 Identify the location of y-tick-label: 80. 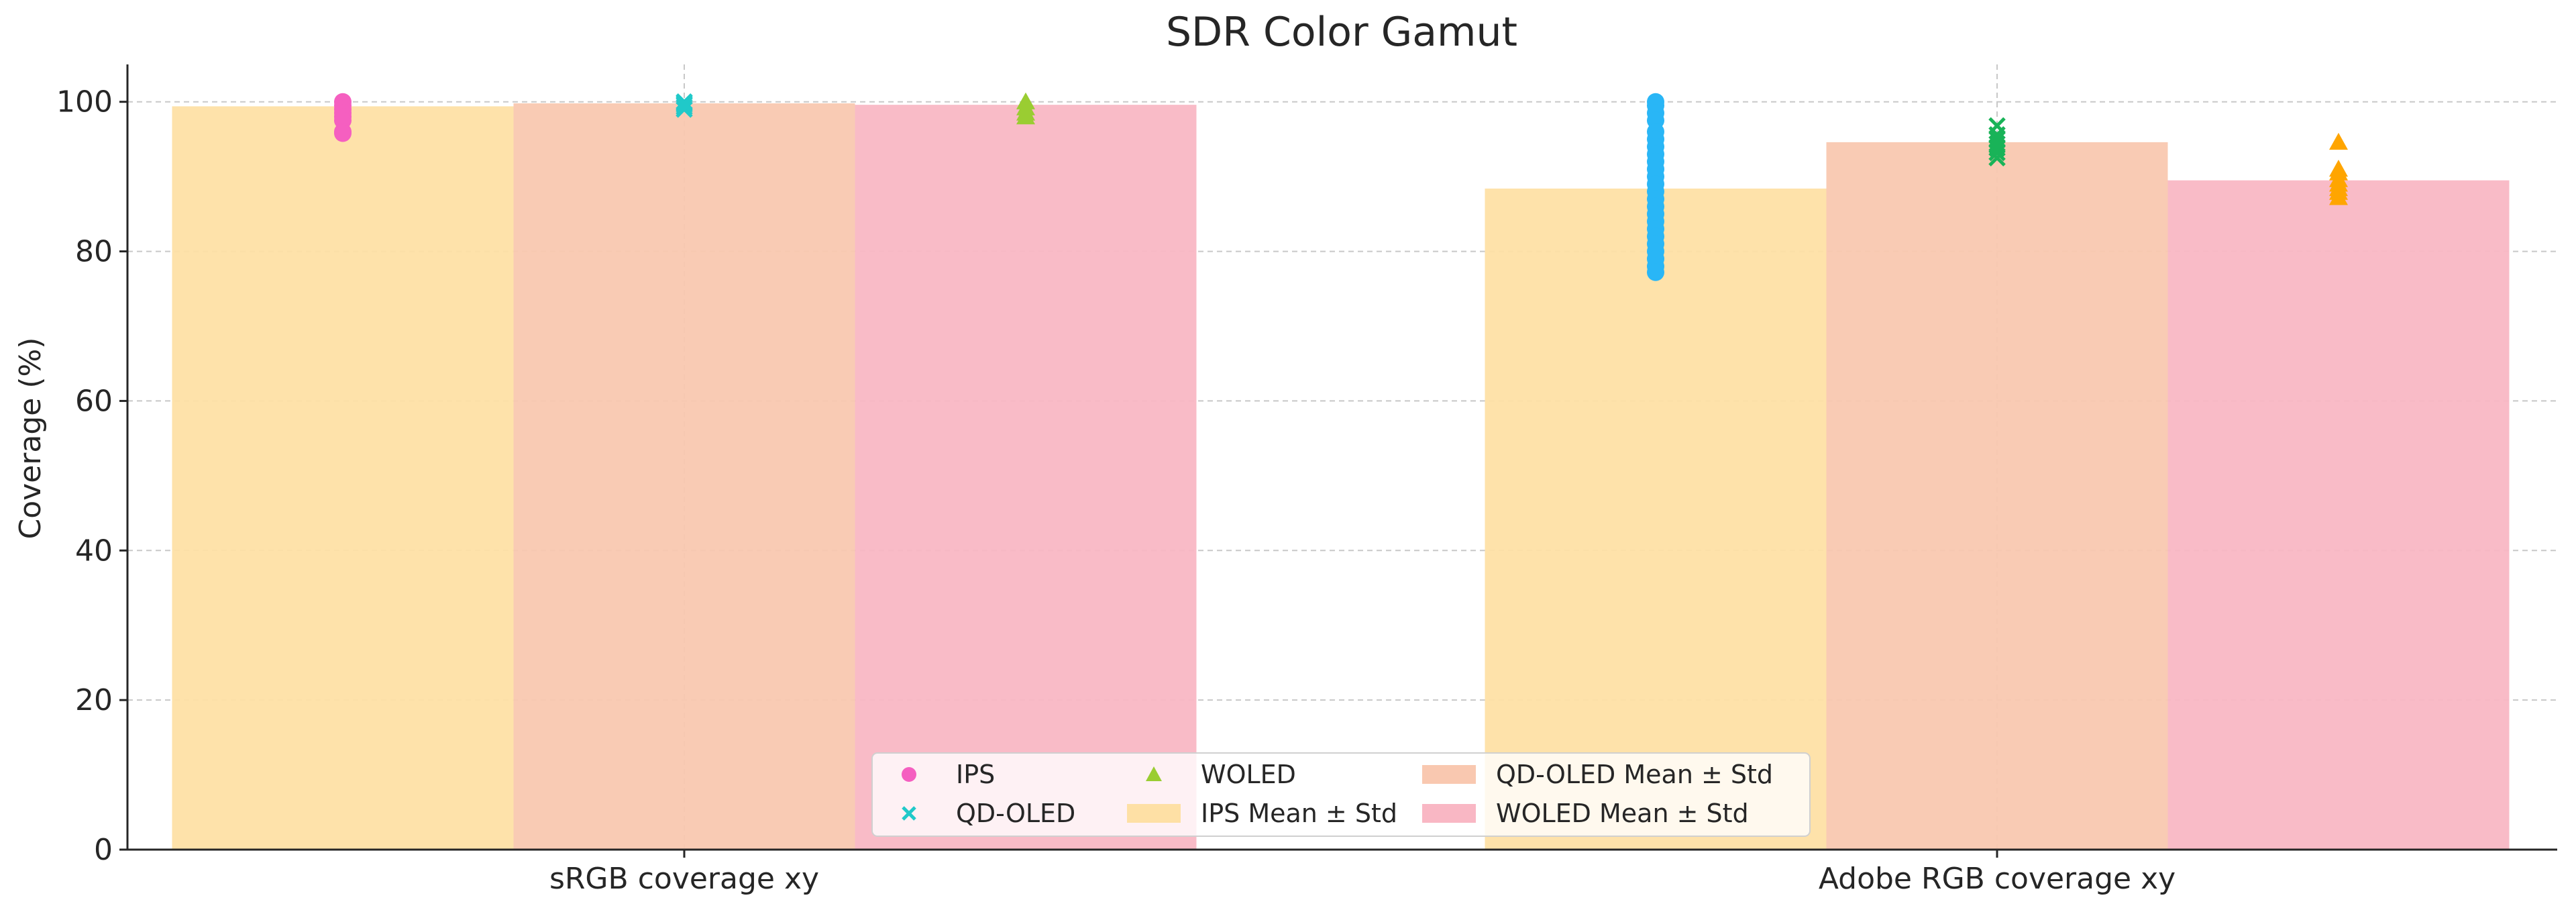
(94, 252).